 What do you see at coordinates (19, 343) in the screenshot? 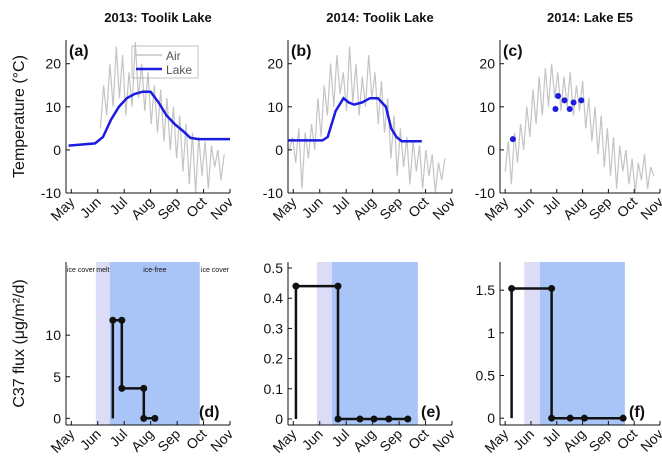
I see `y-axis-label: C37 flux (μg/m²/d)` at bounding box center [19, 343].